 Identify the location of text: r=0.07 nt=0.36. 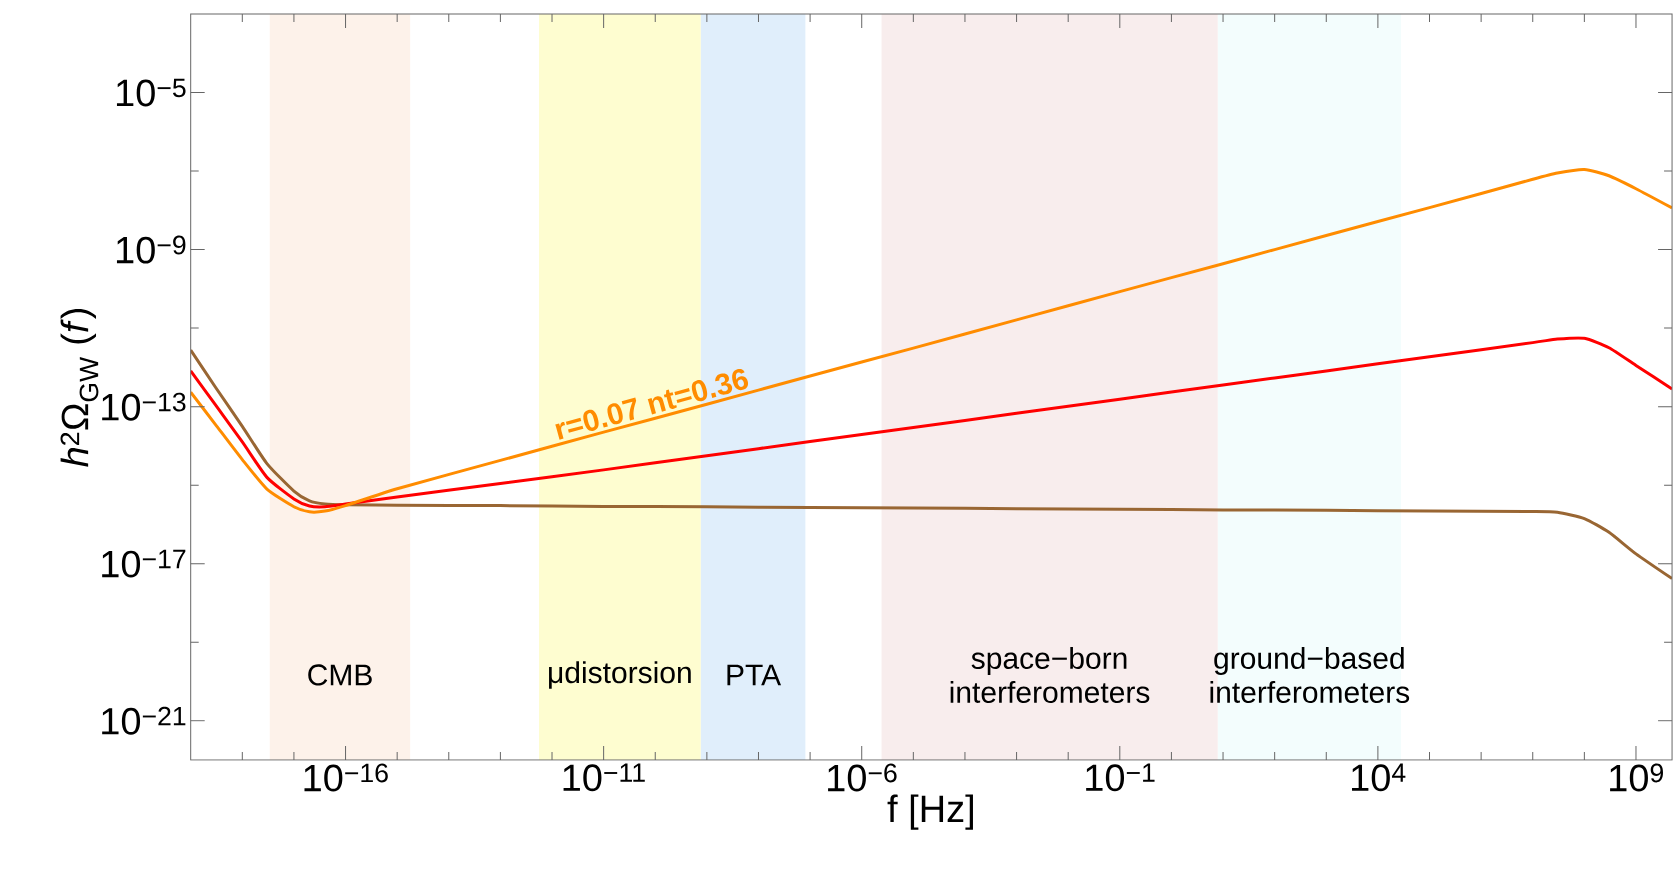
(652, 404).